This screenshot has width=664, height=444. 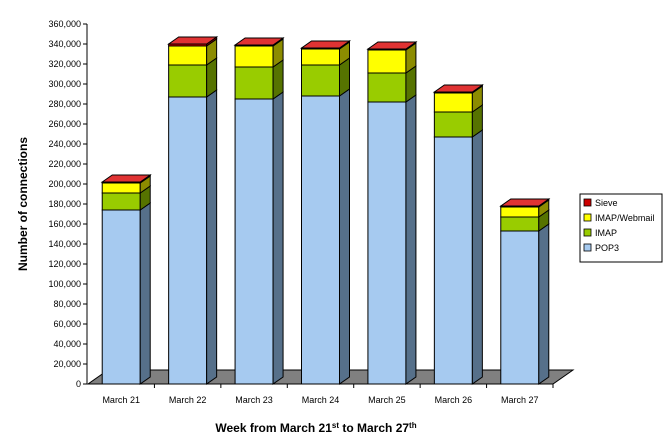 What do you see at coordinates (188, 400) in the screenshot?
I see `x-tick-label: March 22` at bounding box center [188, 400].